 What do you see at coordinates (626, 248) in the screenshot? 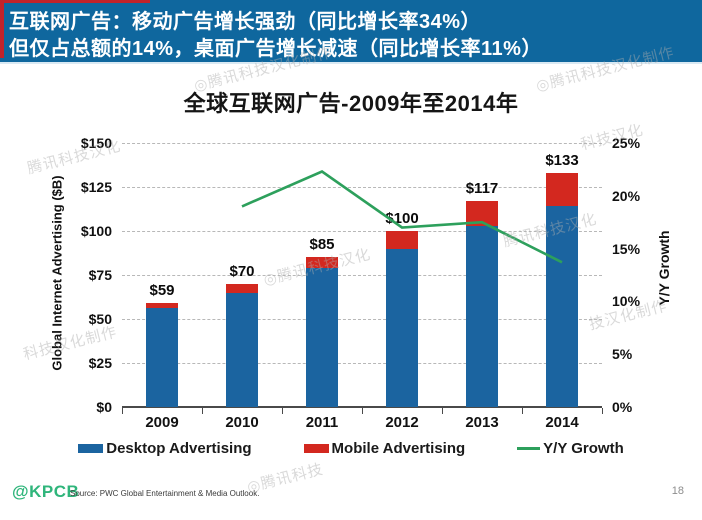
I see `right-axis-tick-label: 15%` at bounding box center [626, 248].